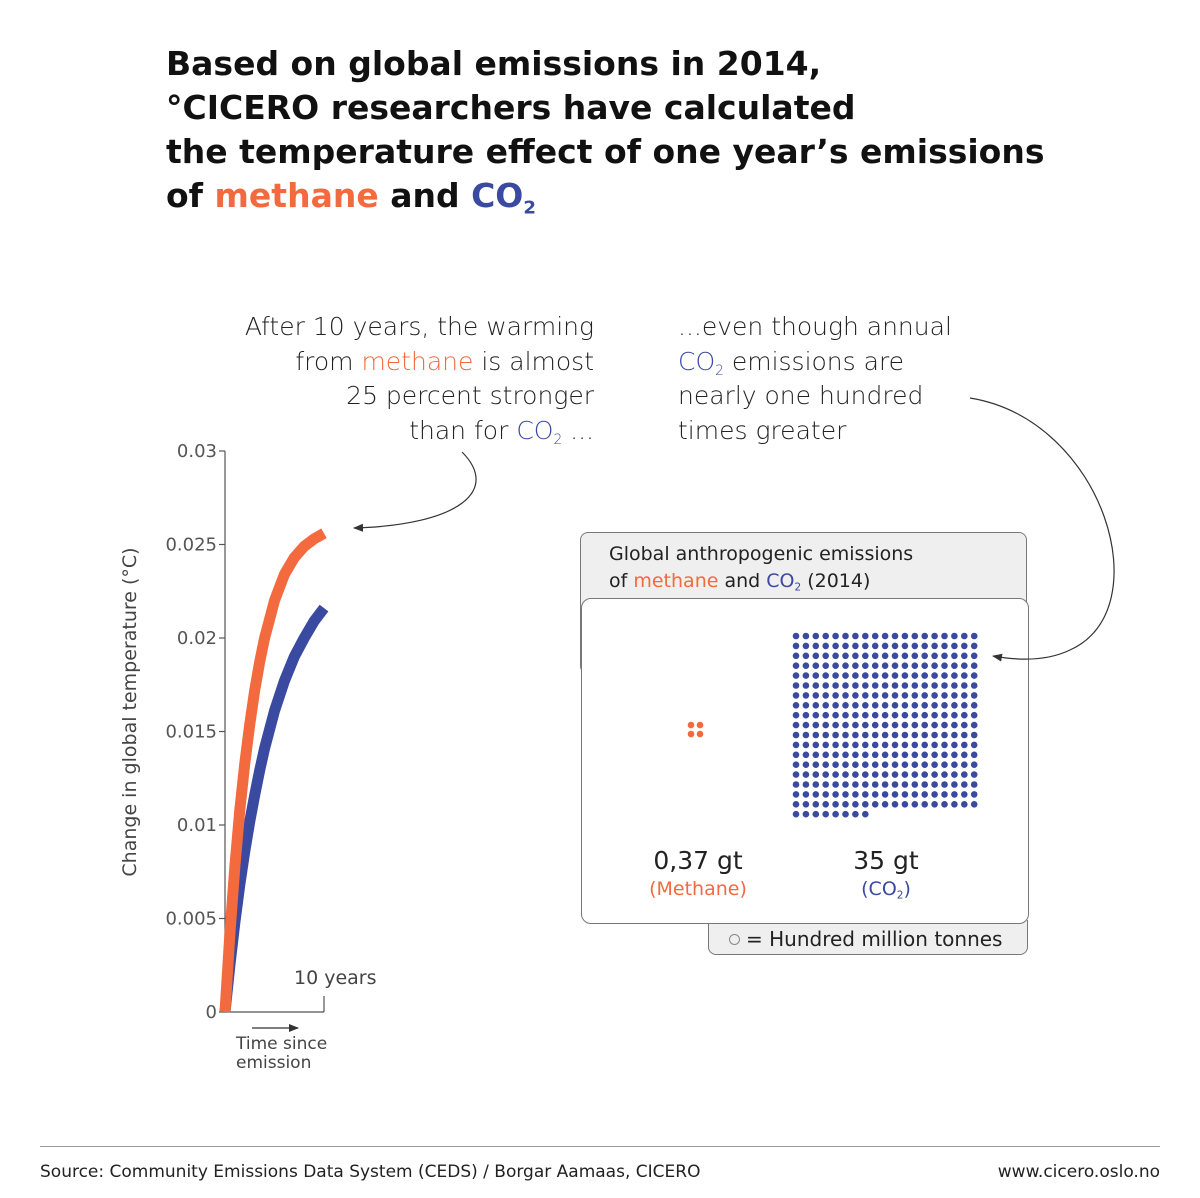  I want to click on annotation-right-line-4: times greater, so click(762, 430).